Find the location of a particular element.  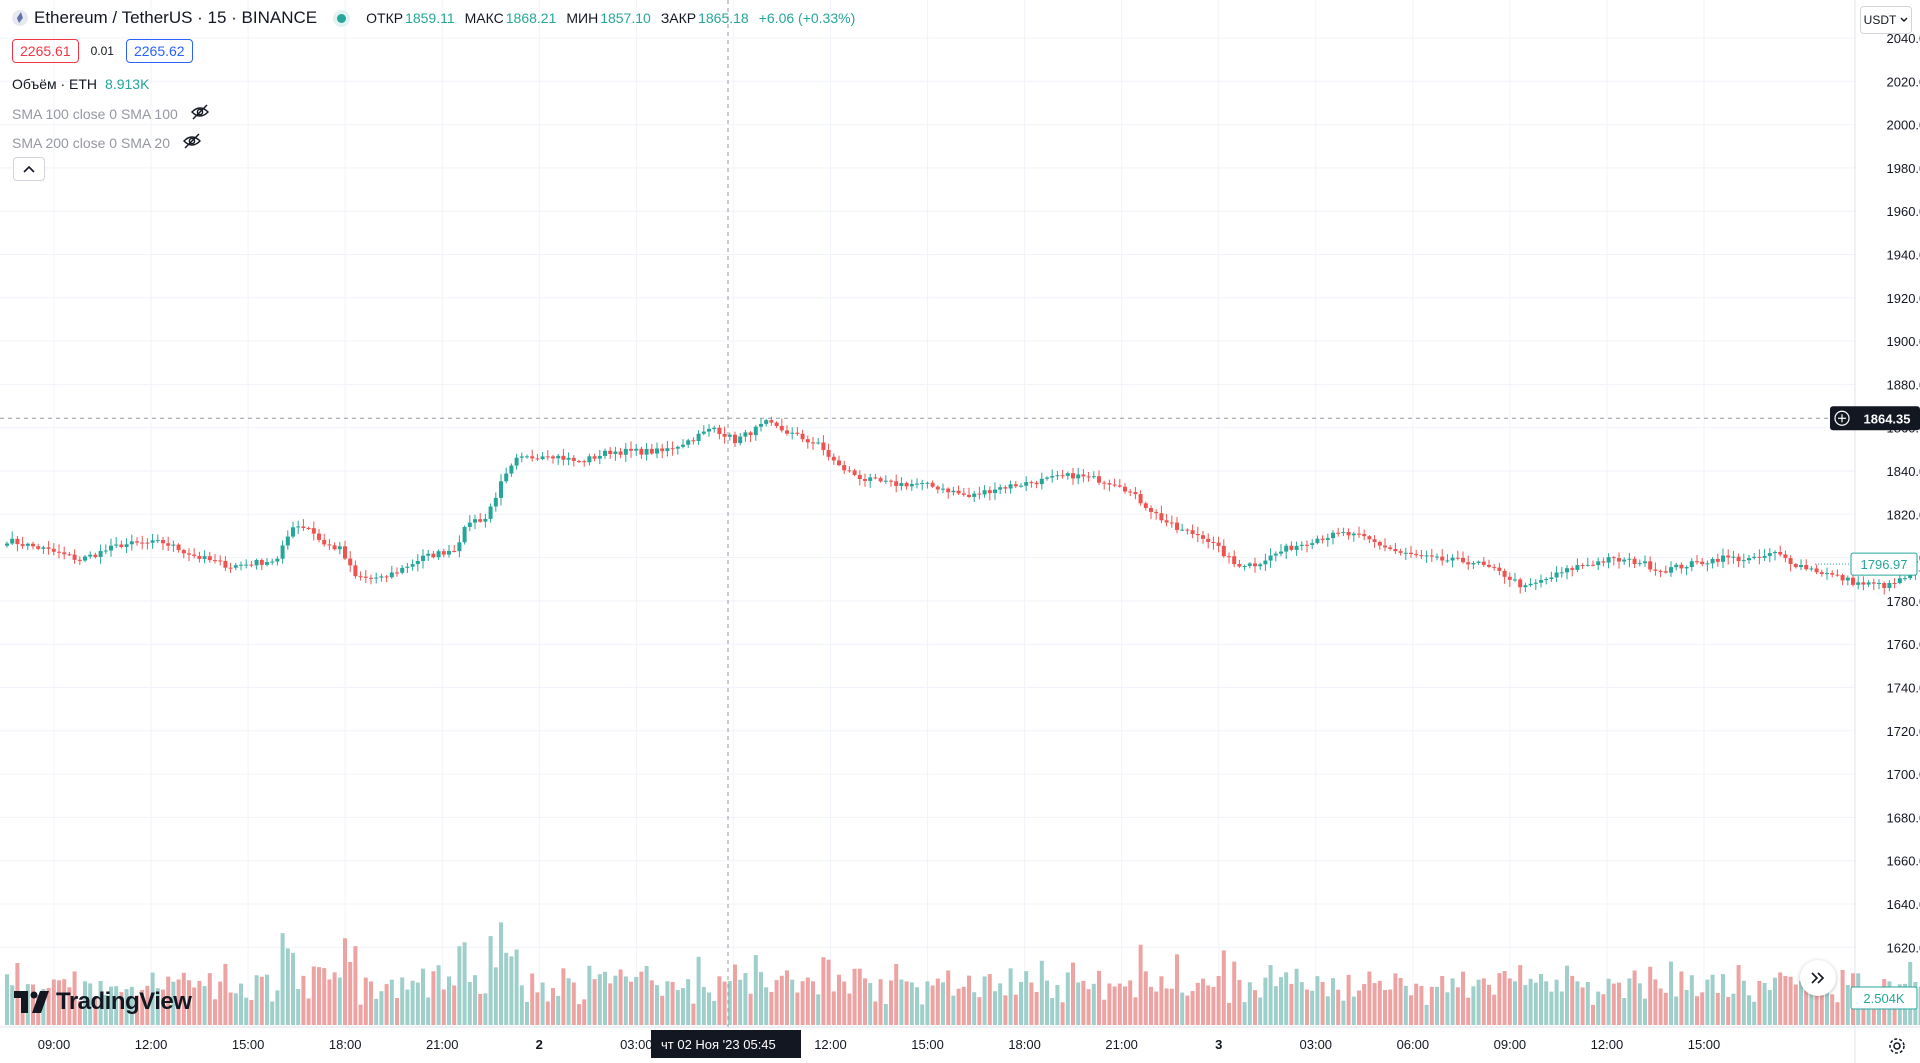

sell-button: 2265.61 is located at coordinates (45, 51).